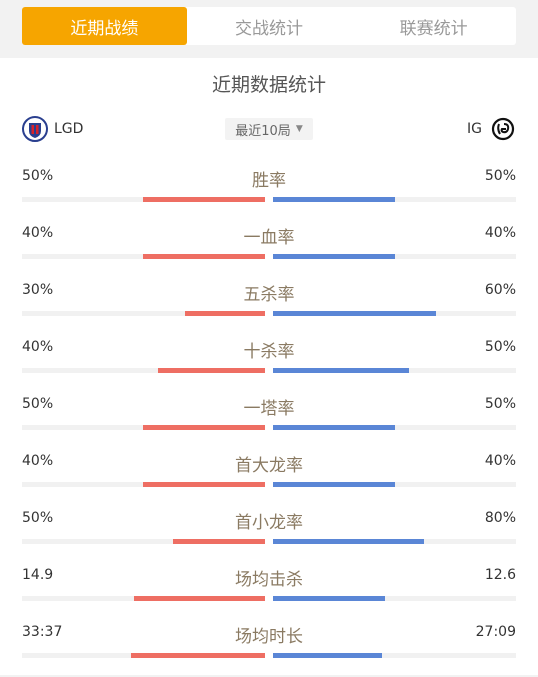 Image resolution: width=538 pixels, height=677 pixels. I want to click on stat-label: 一塔率, so click(269, 409).